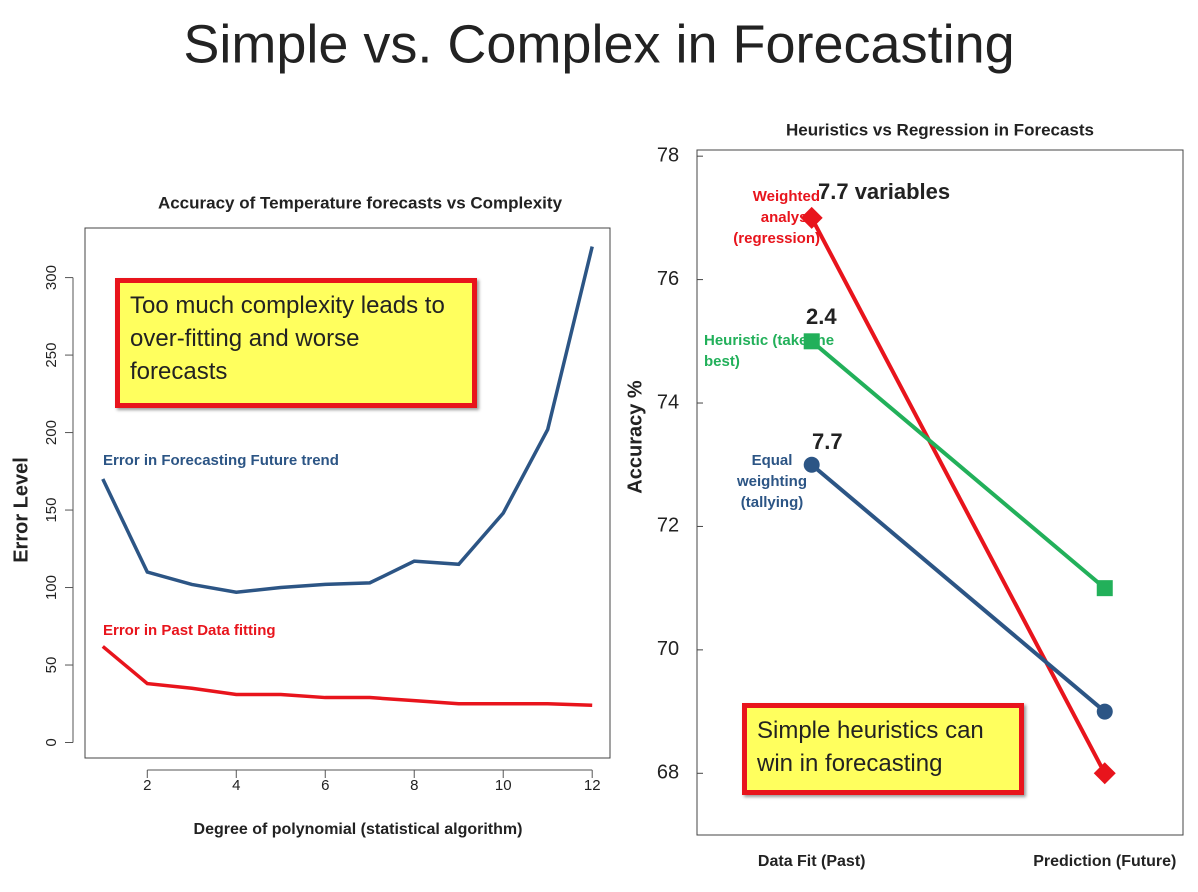 This screenshot has width=1198, height=892. Describe the element at coordinates (51, 742) in the screenshot. I see `y-tick-label: 0` at that location.